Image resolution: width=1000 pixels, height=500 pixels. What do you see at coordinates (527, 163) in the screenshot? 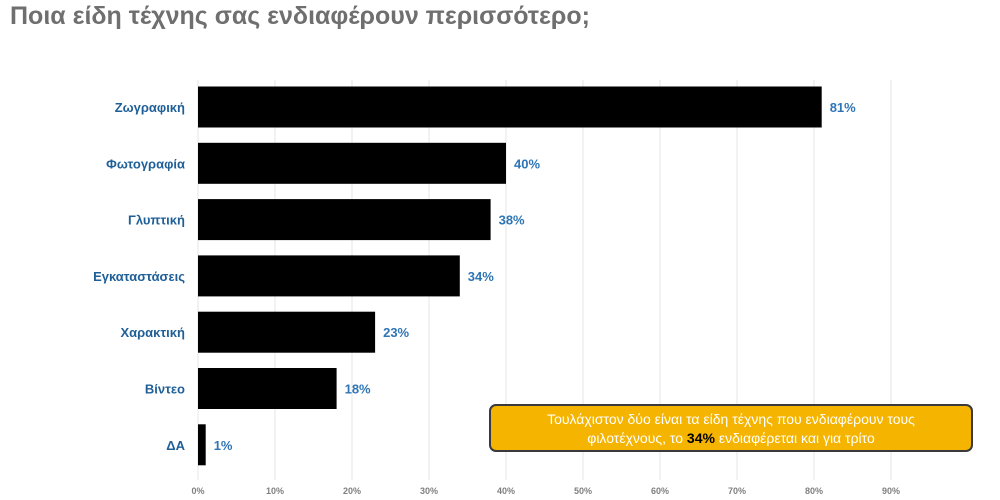
I see `value-label: 40%` at bounding box center [527, 163].